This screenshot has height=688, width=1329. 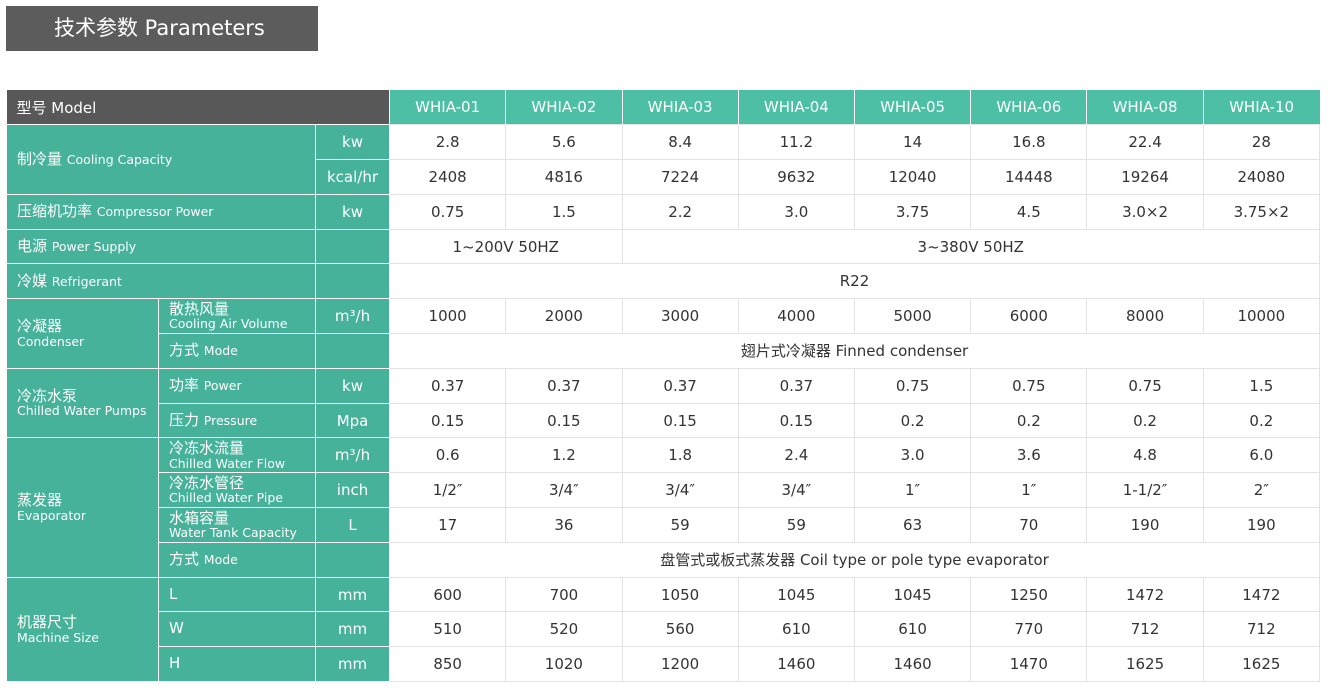 I want to click on unit-cell: Mpa, so click(x=352, y=420).